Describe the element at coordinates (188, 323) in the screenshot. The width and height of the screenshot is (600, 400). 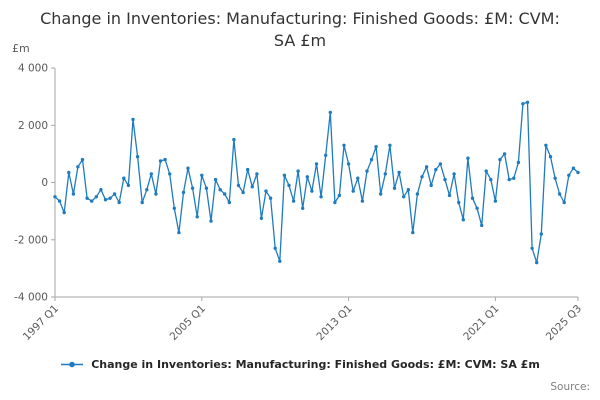
I see `svg-text: 2005 Q1` at that location.